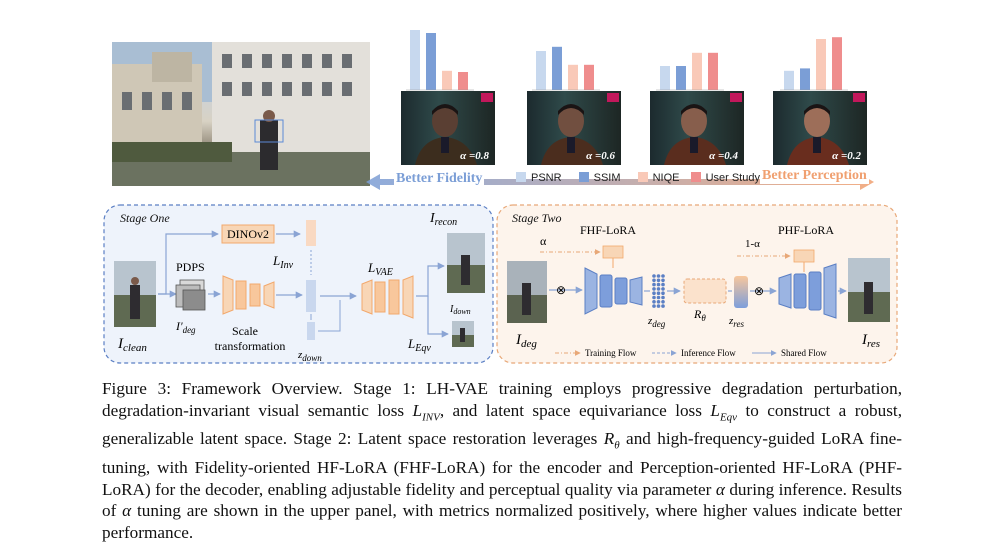 The width and height of the screenshot is (995, 544). Describe the element at coordinates (736, 322) in the screenshot. I see `z-res-label: zres` at that location.